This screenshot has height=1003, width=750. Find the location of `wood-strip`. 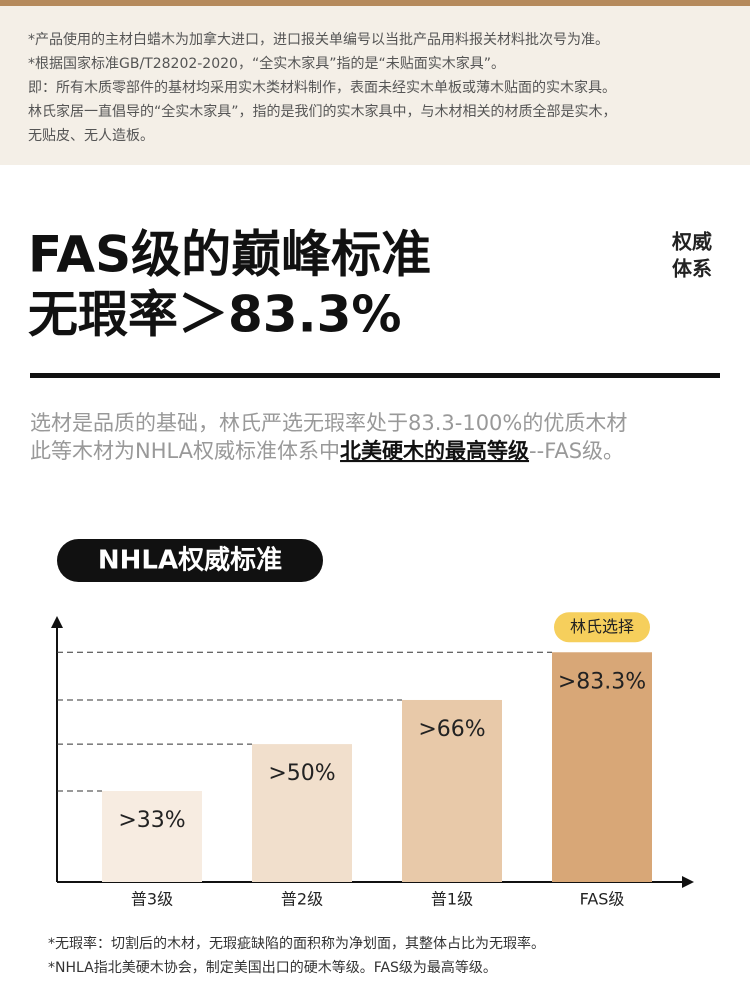

wood-strip is located at coordinates (375, 3).